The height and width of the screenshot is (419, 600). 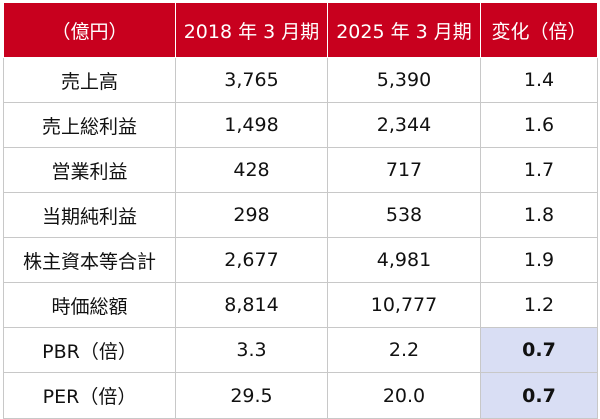 I want to click on row-label: 売上総利益, so click(x=89, y=125).